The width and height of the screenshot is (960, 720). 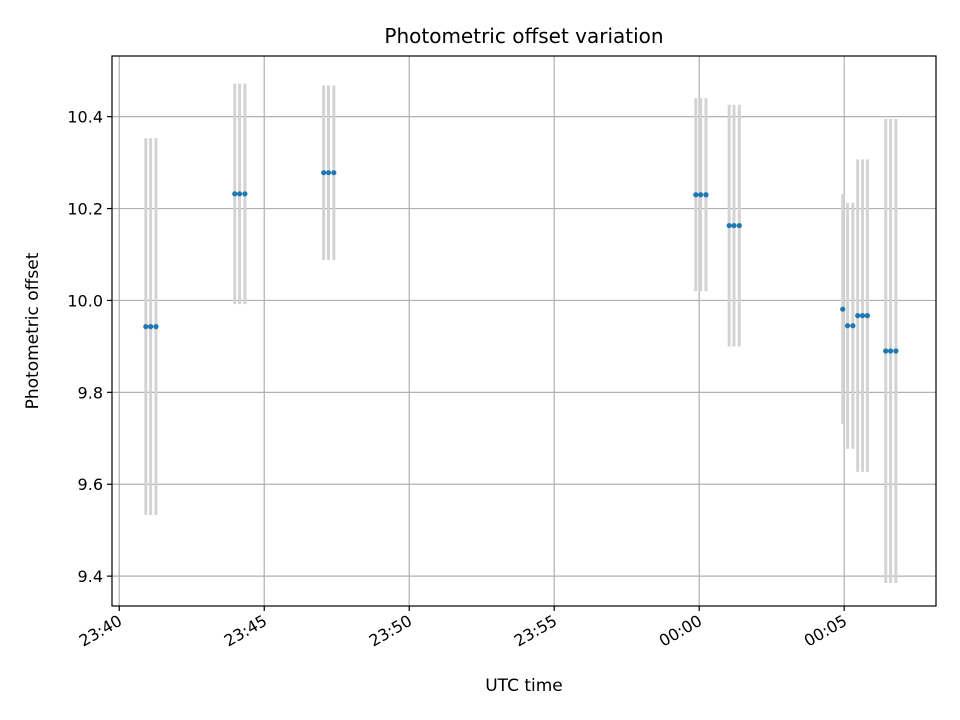 I want to click on x-tick-label: 23:55, so click(x=535, y=631).